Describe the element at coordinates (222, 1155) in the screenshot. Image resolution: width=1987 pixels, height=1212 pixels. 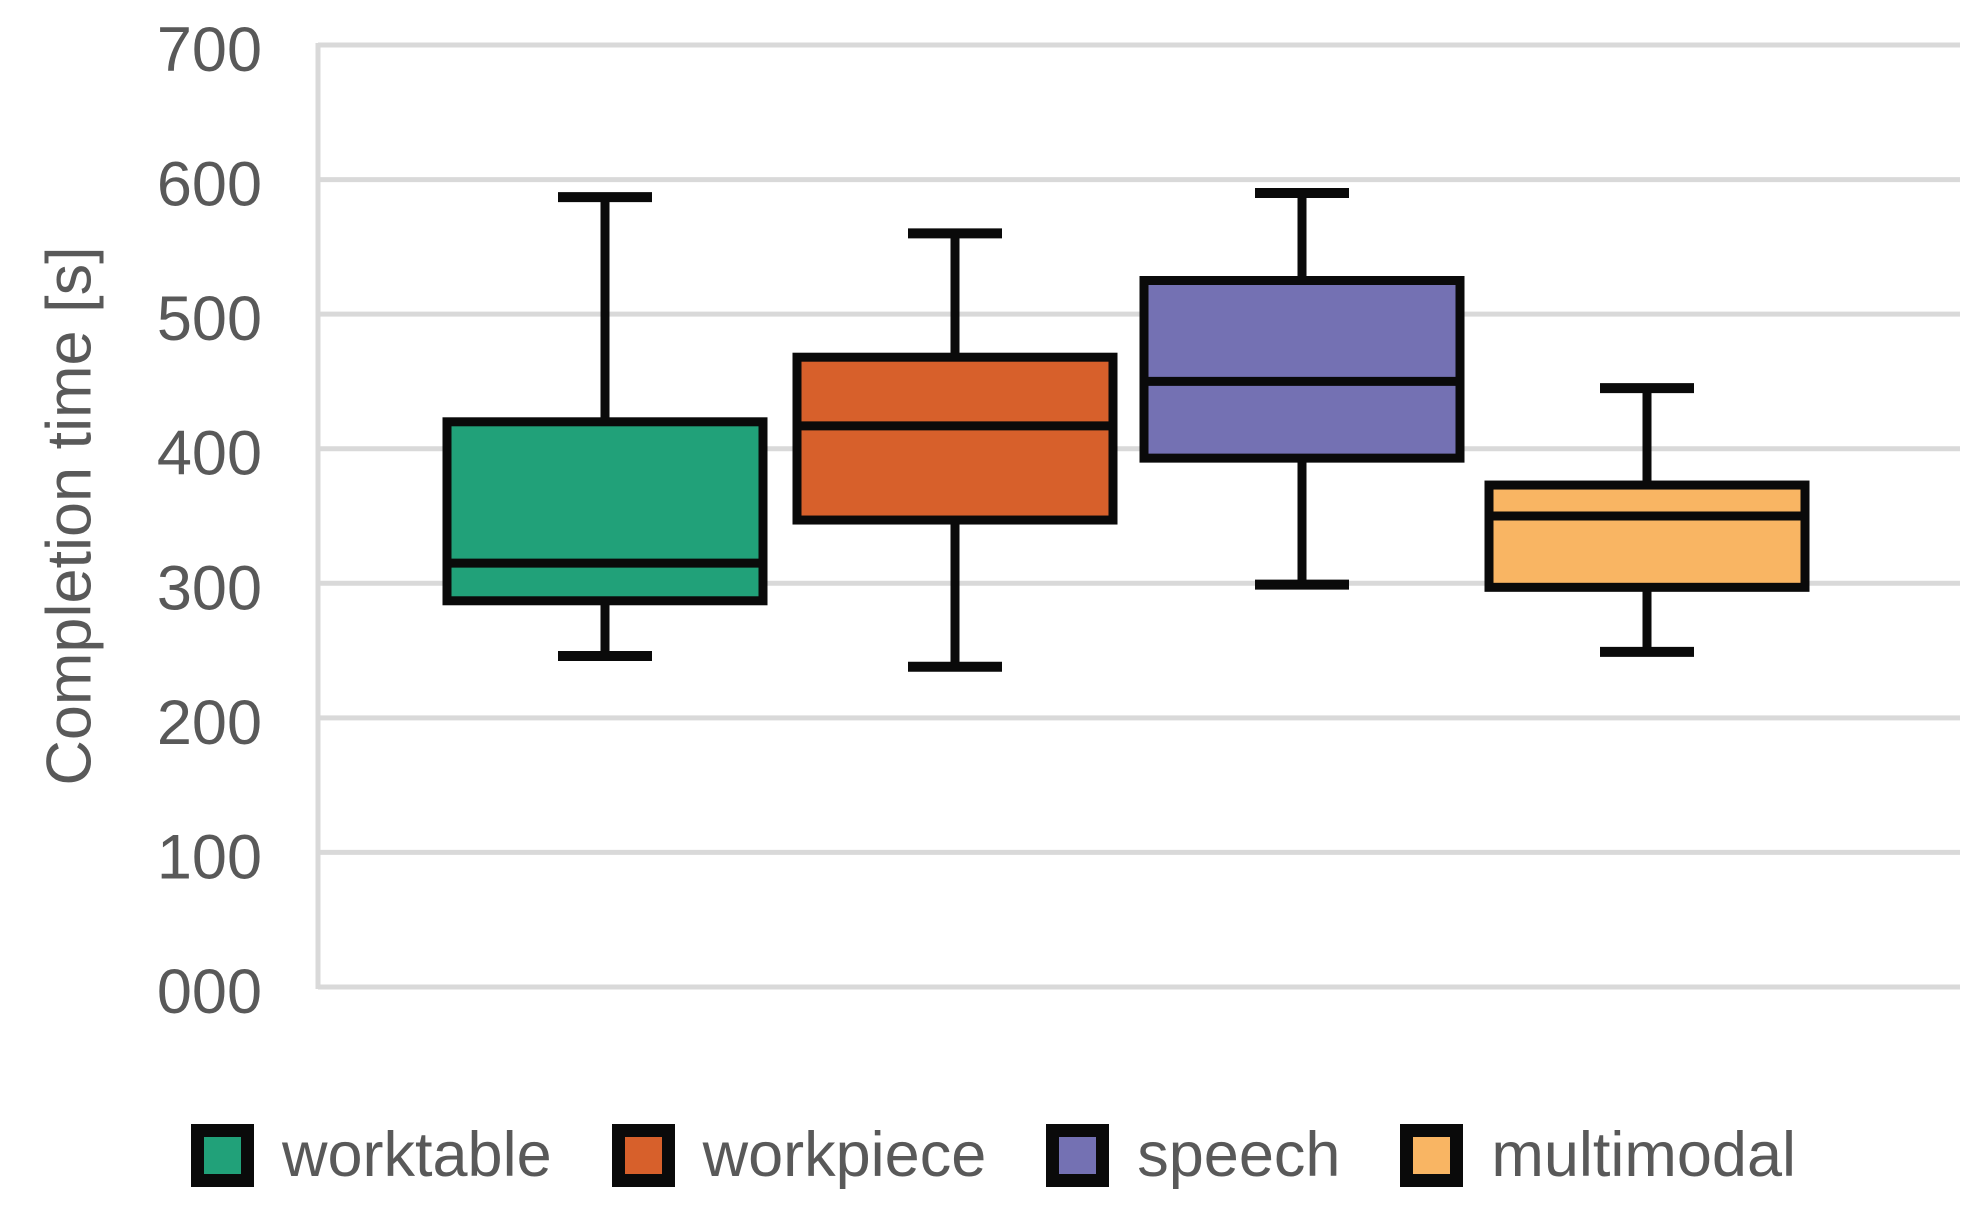
I see `legend-swatch-worktable` at that location.